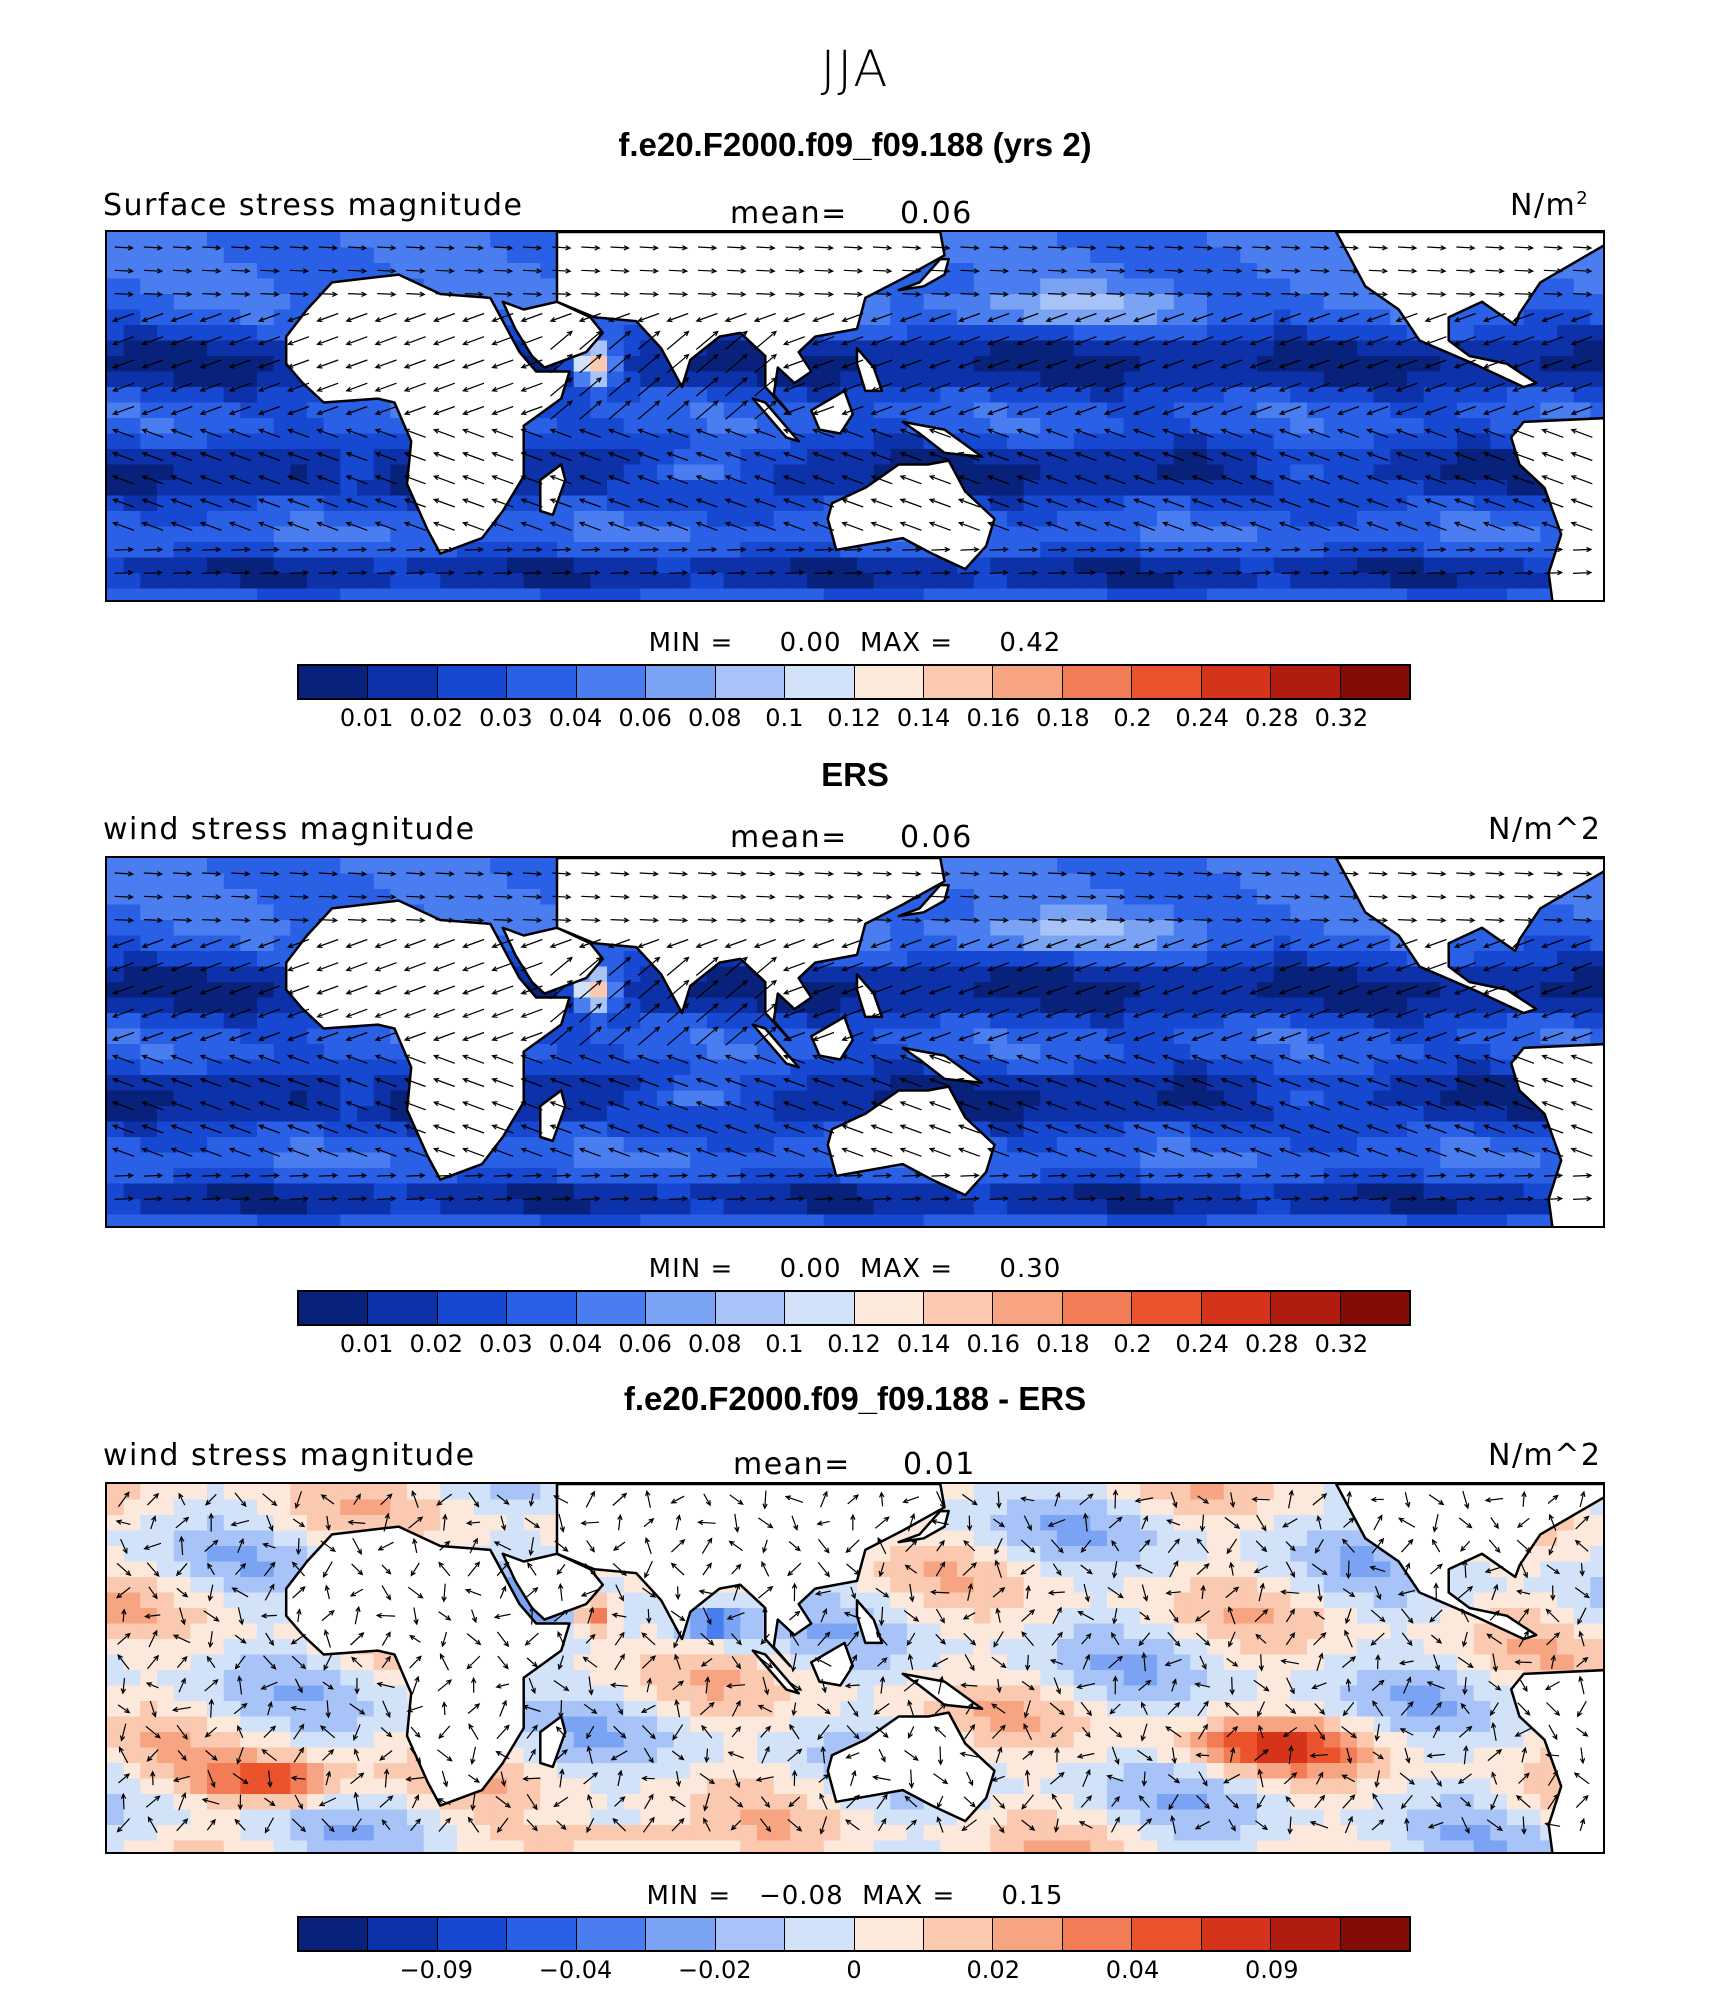 The width and height of the screenshot is (1710, 1989). I want to click on colorbar-swatch, so click(334, 682).